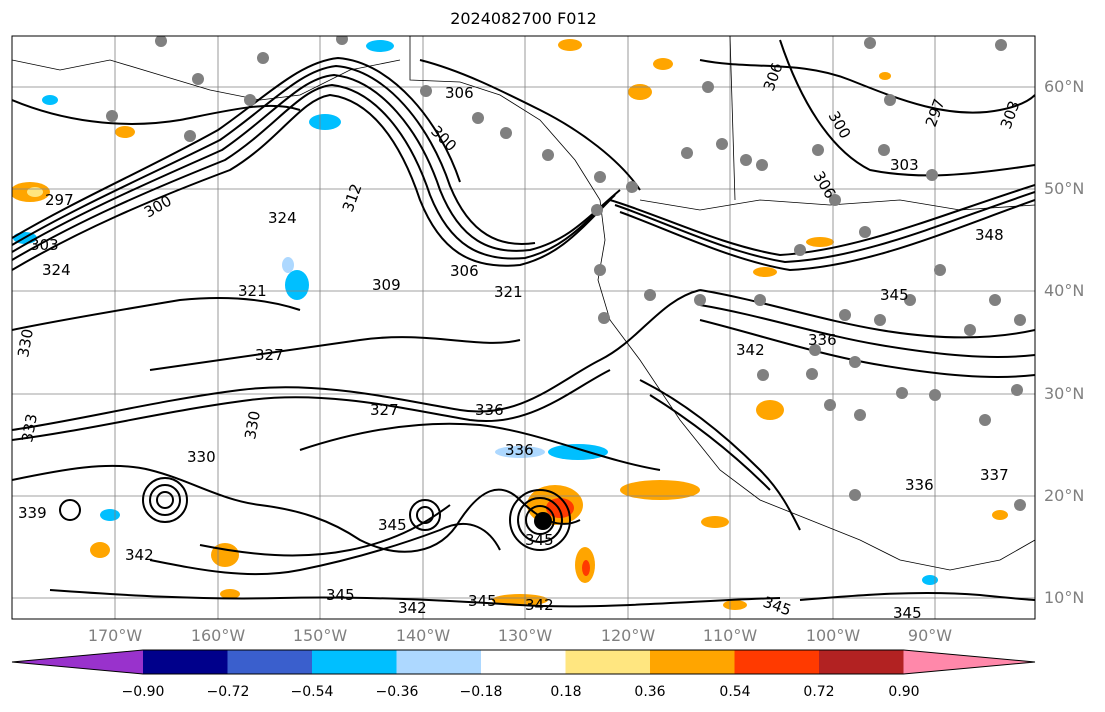 Image resolution: width=1105 pixels, height=712 pixels. What do you see at coordinates (481, 692) in the screenshot?
I see `colorbar-tick-label: −0.18` at bounding box center [481, 692].